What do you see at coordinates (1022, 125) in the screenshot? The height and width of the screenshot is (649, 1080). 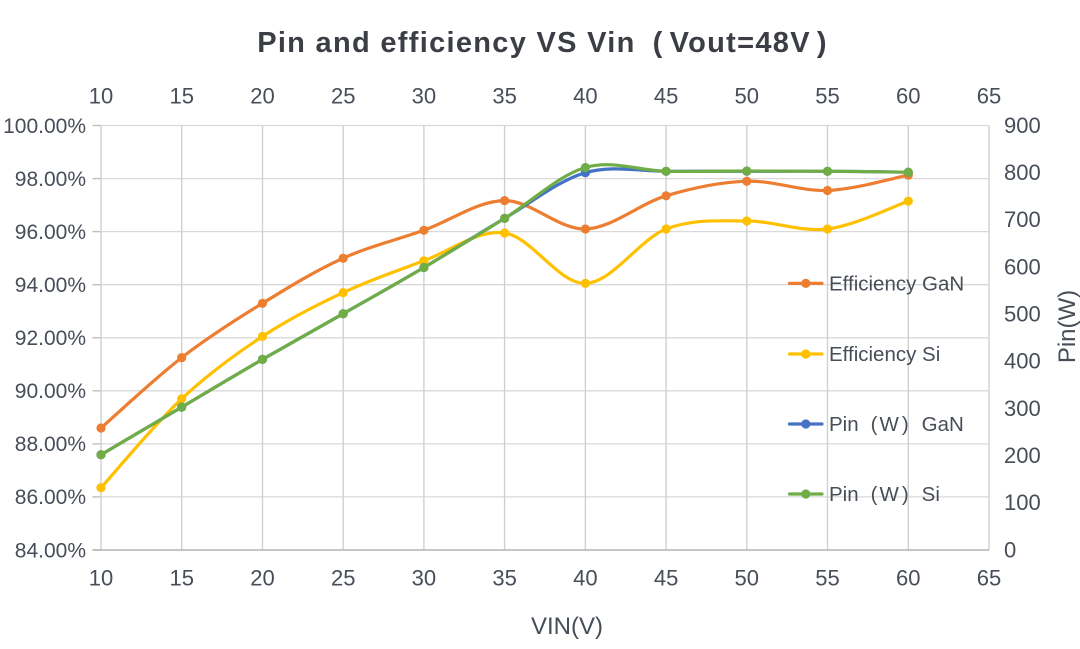 I see `svg-text: 900` at bounding box center [1022, 125].